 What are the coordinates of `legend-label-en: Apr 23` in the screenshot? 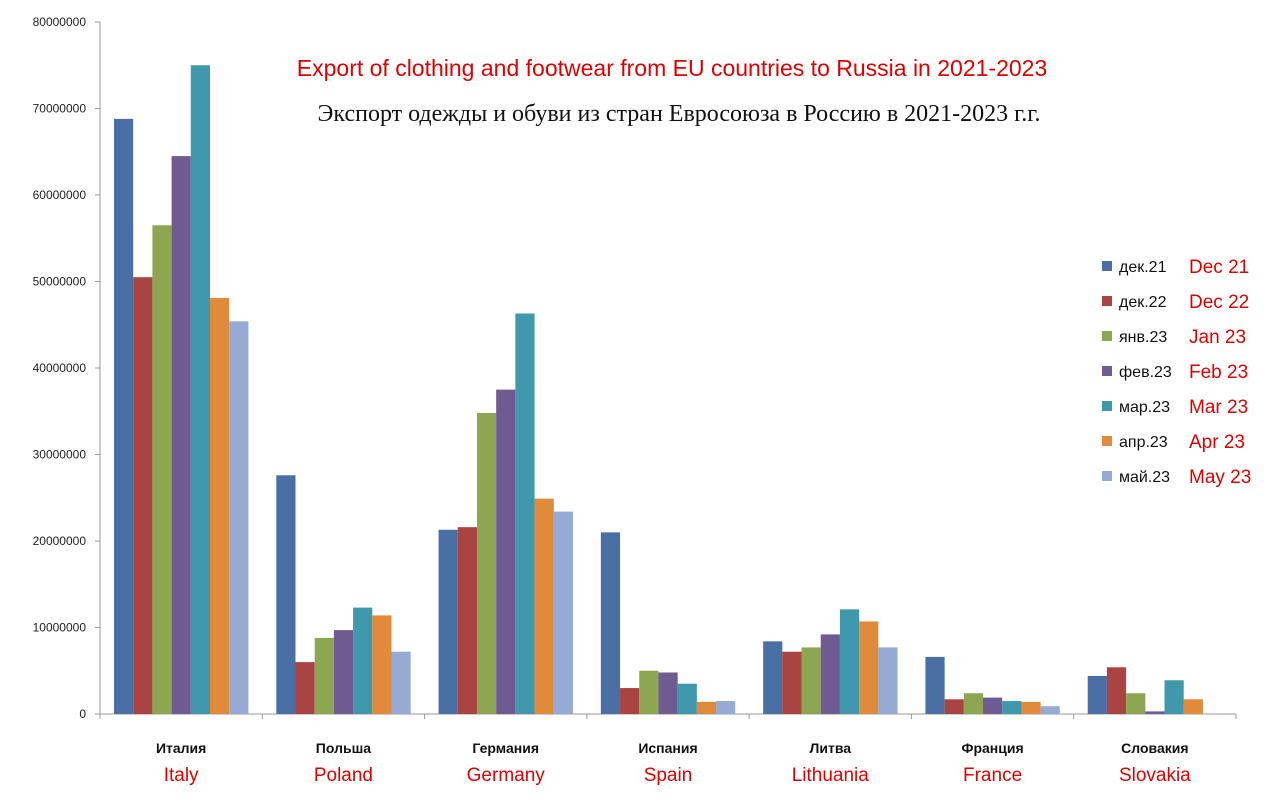 It's located at (1217, 442).